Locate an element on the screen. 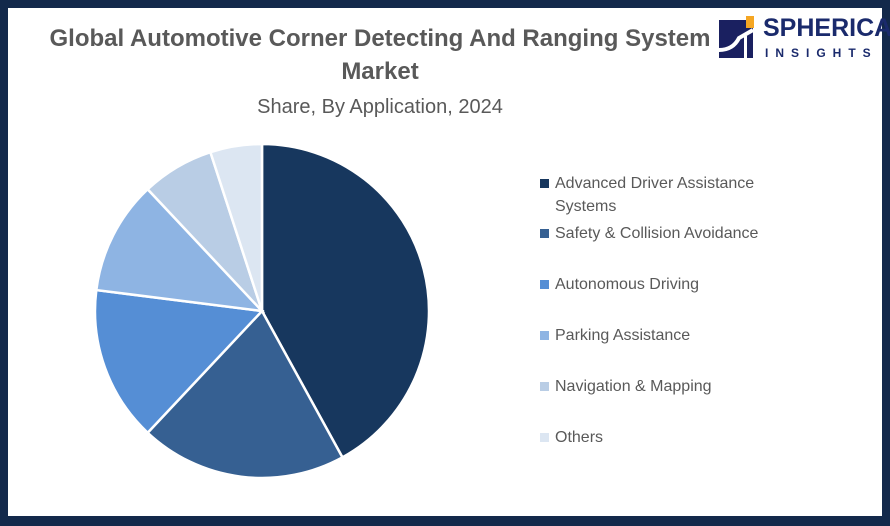 This screenshot has height=526, width=890. legend-label: Safety & Collision Avoidance is located at coordinates (657, 233).